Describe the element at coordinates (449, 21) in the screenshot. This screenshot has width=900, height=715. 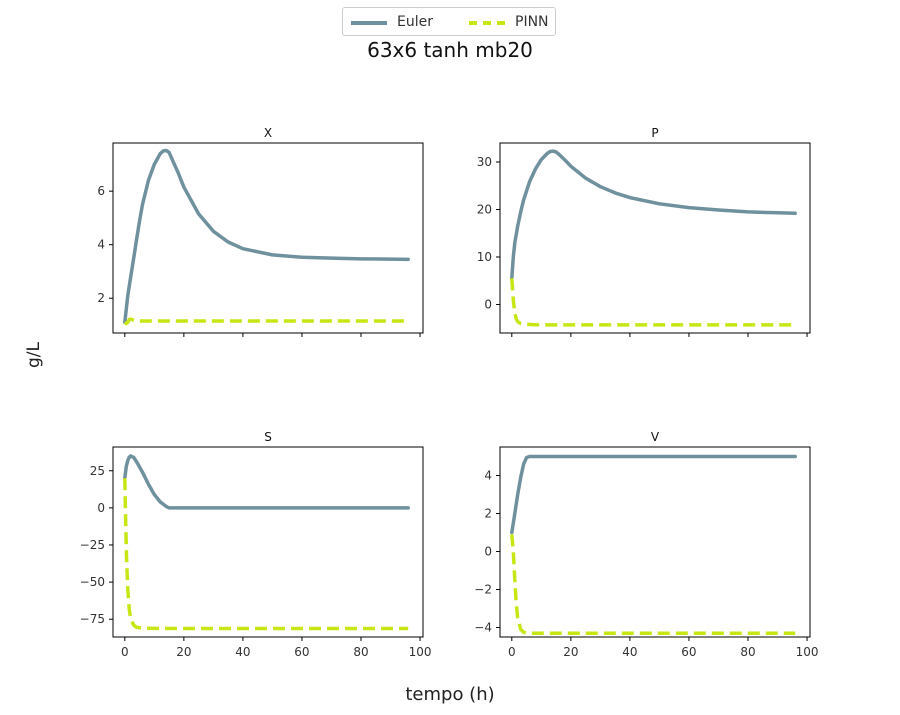
I see `legend: Euler PINN` at that location.